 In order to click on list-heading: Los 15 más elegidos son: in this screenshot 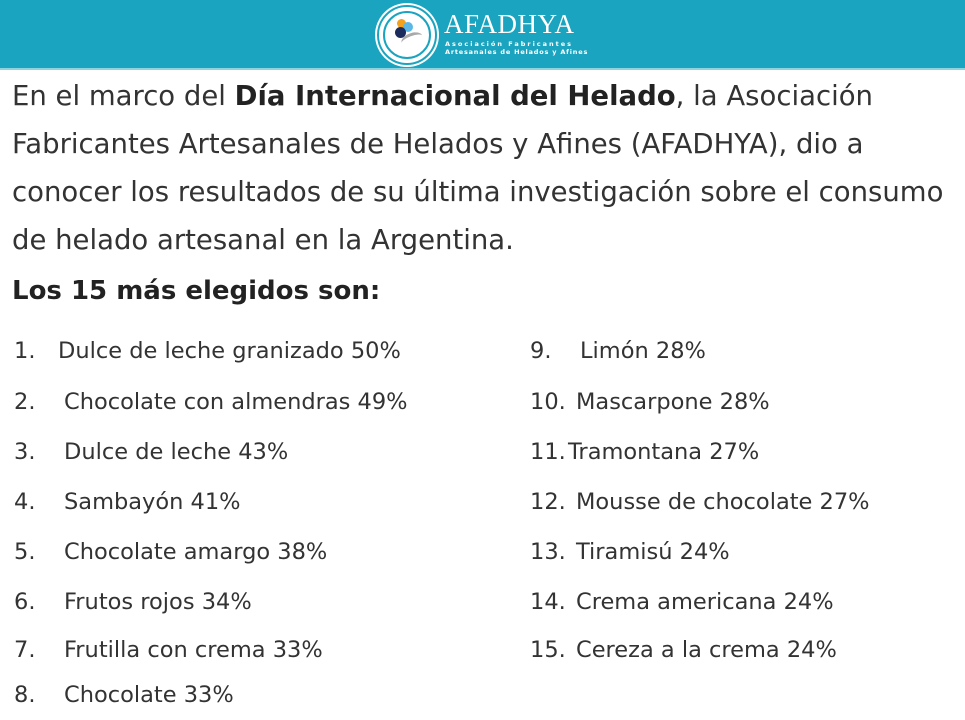, I will do `click(196, 291)`.